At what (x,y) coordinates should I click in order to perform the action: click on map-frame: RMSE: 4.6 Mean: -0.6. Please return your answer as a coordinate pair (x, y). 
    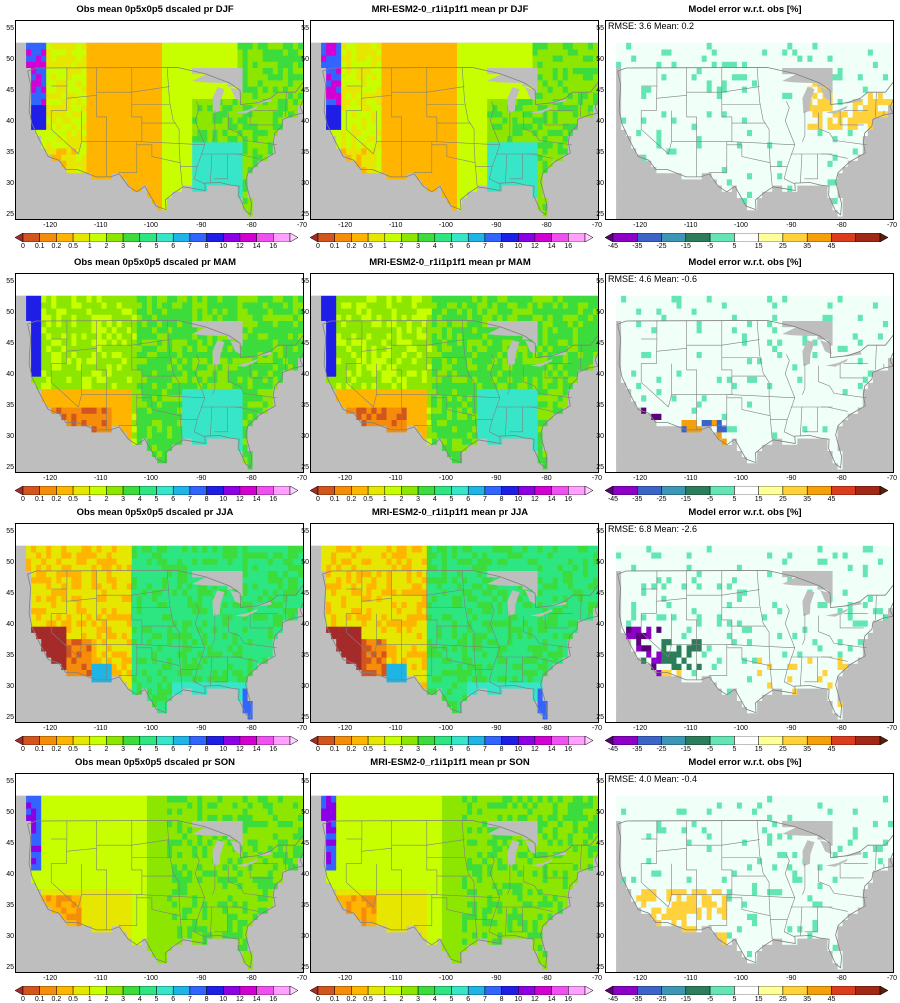
    Looking at the image, I should click on (749, 373).